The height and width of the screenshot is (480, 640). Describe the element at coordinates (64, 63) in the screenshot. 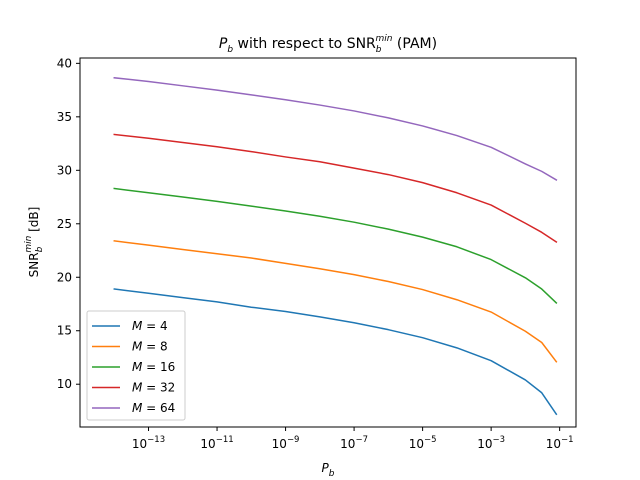

I see `y-tick-label: 40` at that location.